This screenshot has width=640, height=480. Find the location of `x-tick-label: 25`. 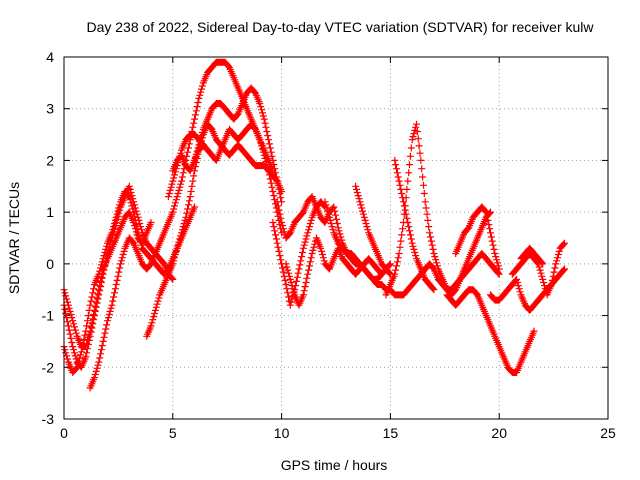

x-tick-label: 25 is located at coordinates (608, 433).